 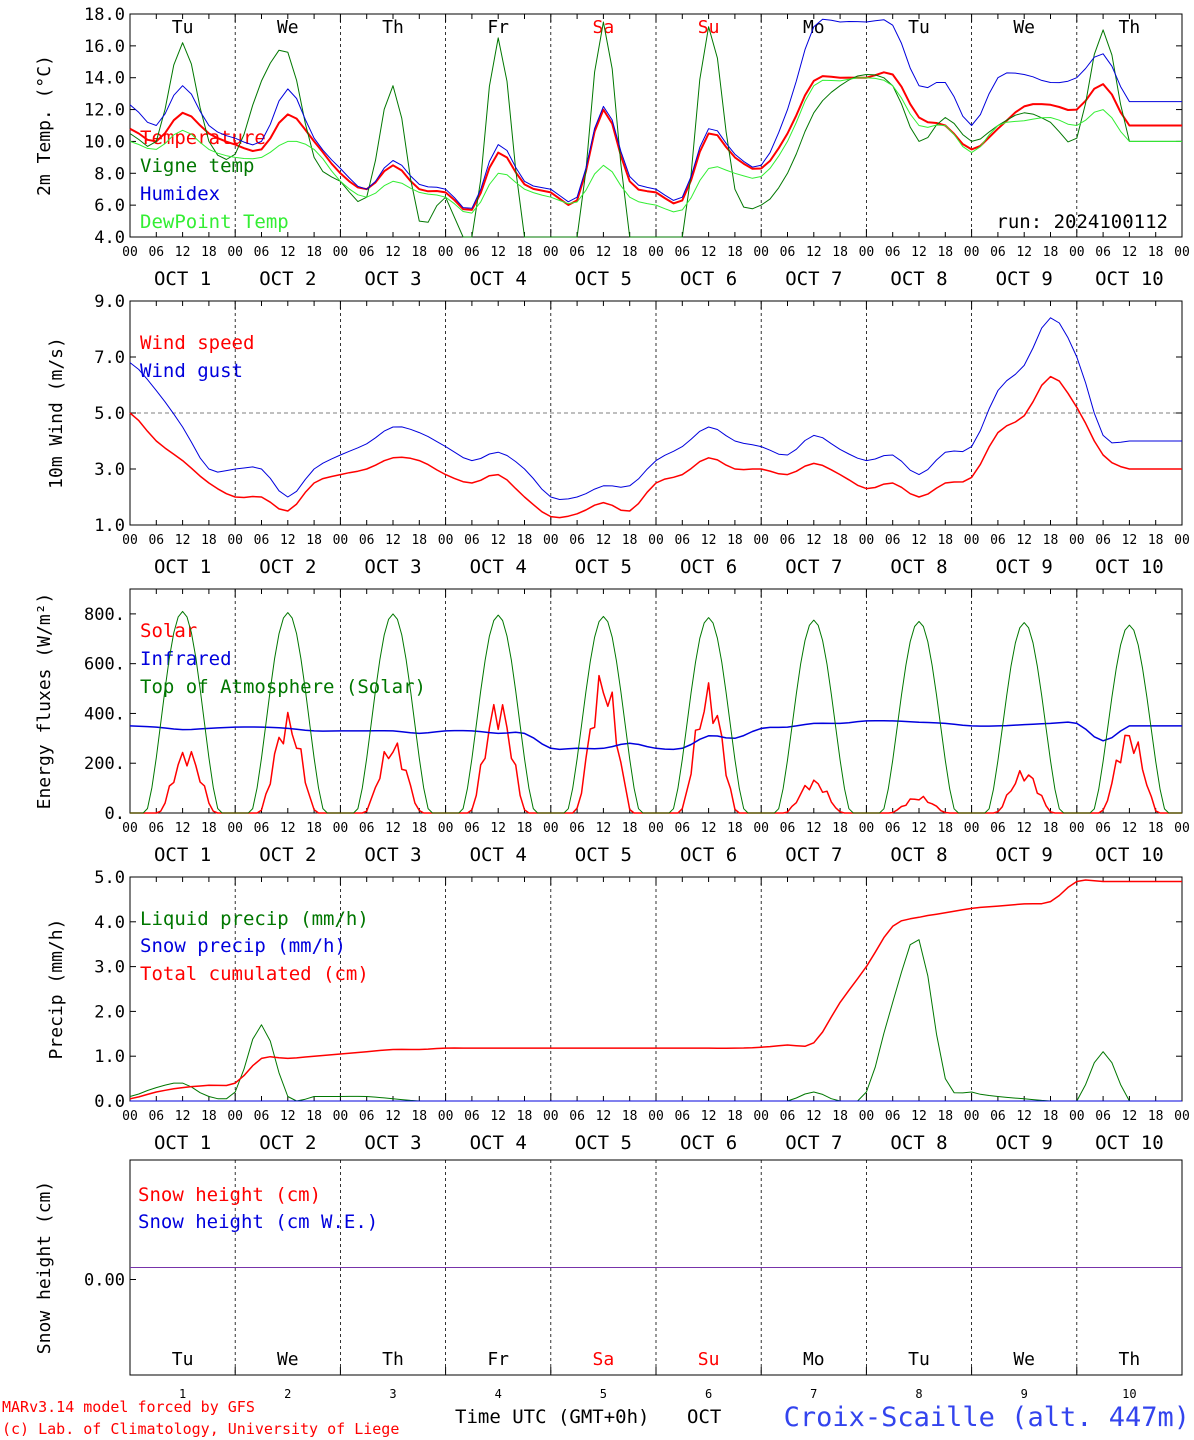 I want to click on legend-entry: Liquid precip (mm/h), so click(x=254, y=919).